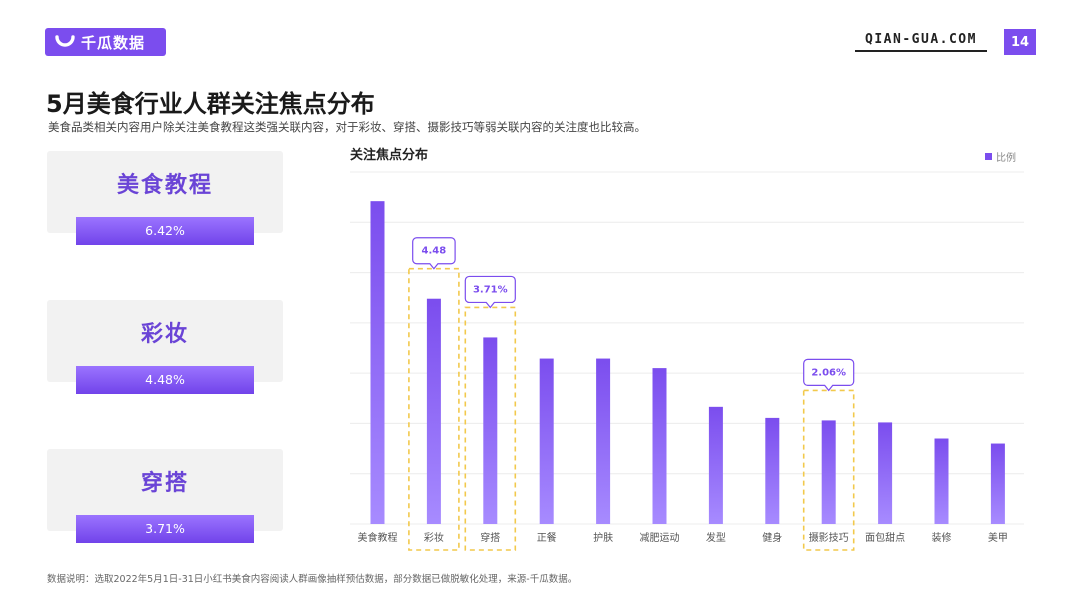 Image resolution: width=1080 pixels, height=608 pixels. Describe the element at coordinates (921, 42) in the screenshot. I see `site-url: QIAN-GUA.COM` at that location.